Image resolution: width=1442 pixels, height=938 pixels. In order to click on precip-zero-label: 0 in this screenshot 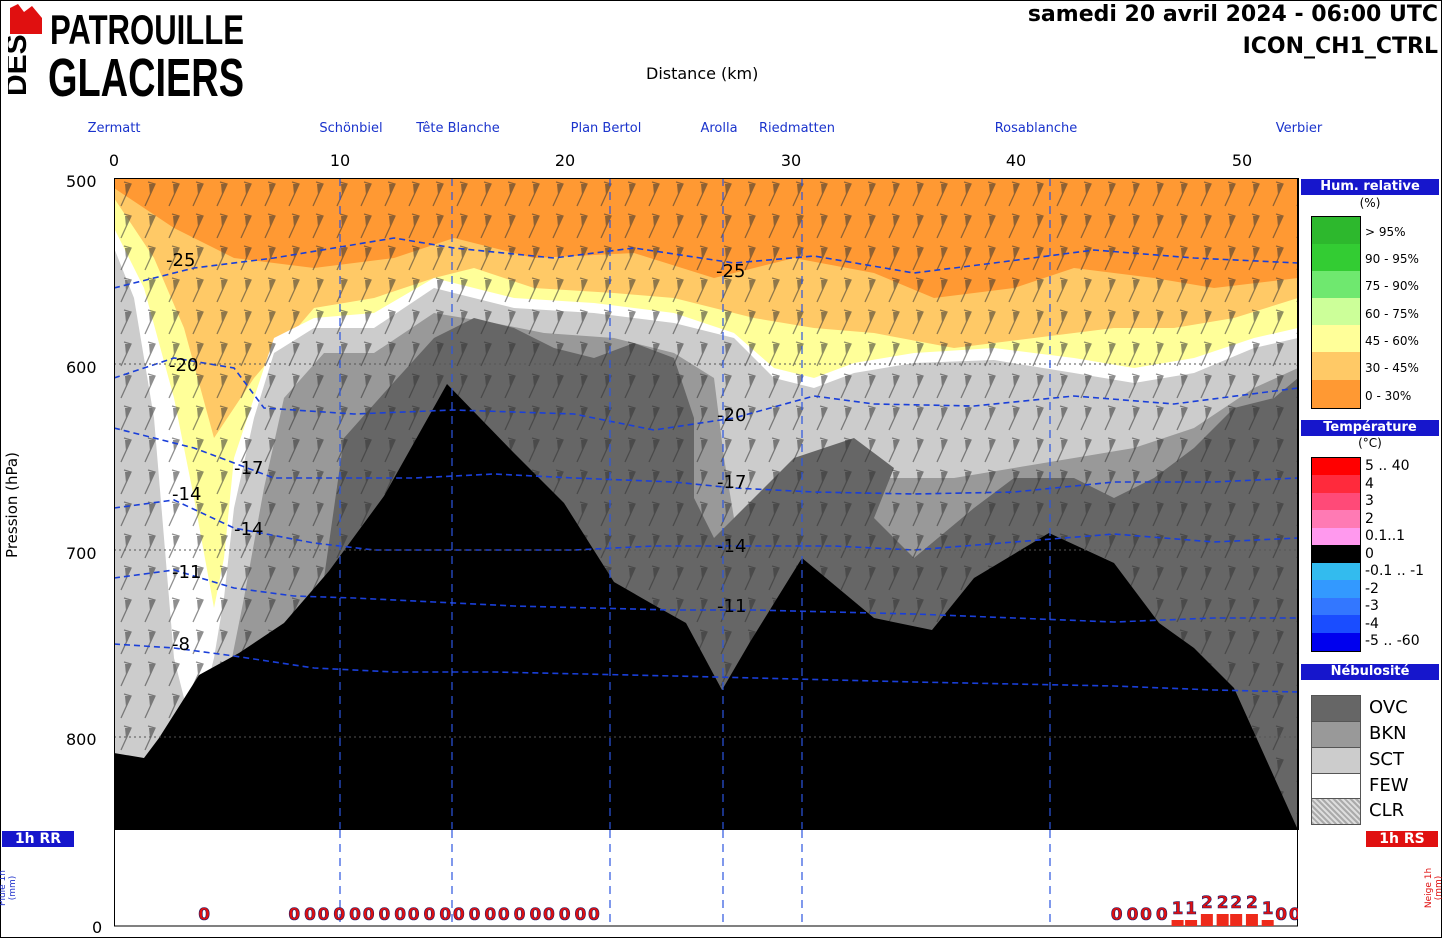, I will do `click(97, 927)`.